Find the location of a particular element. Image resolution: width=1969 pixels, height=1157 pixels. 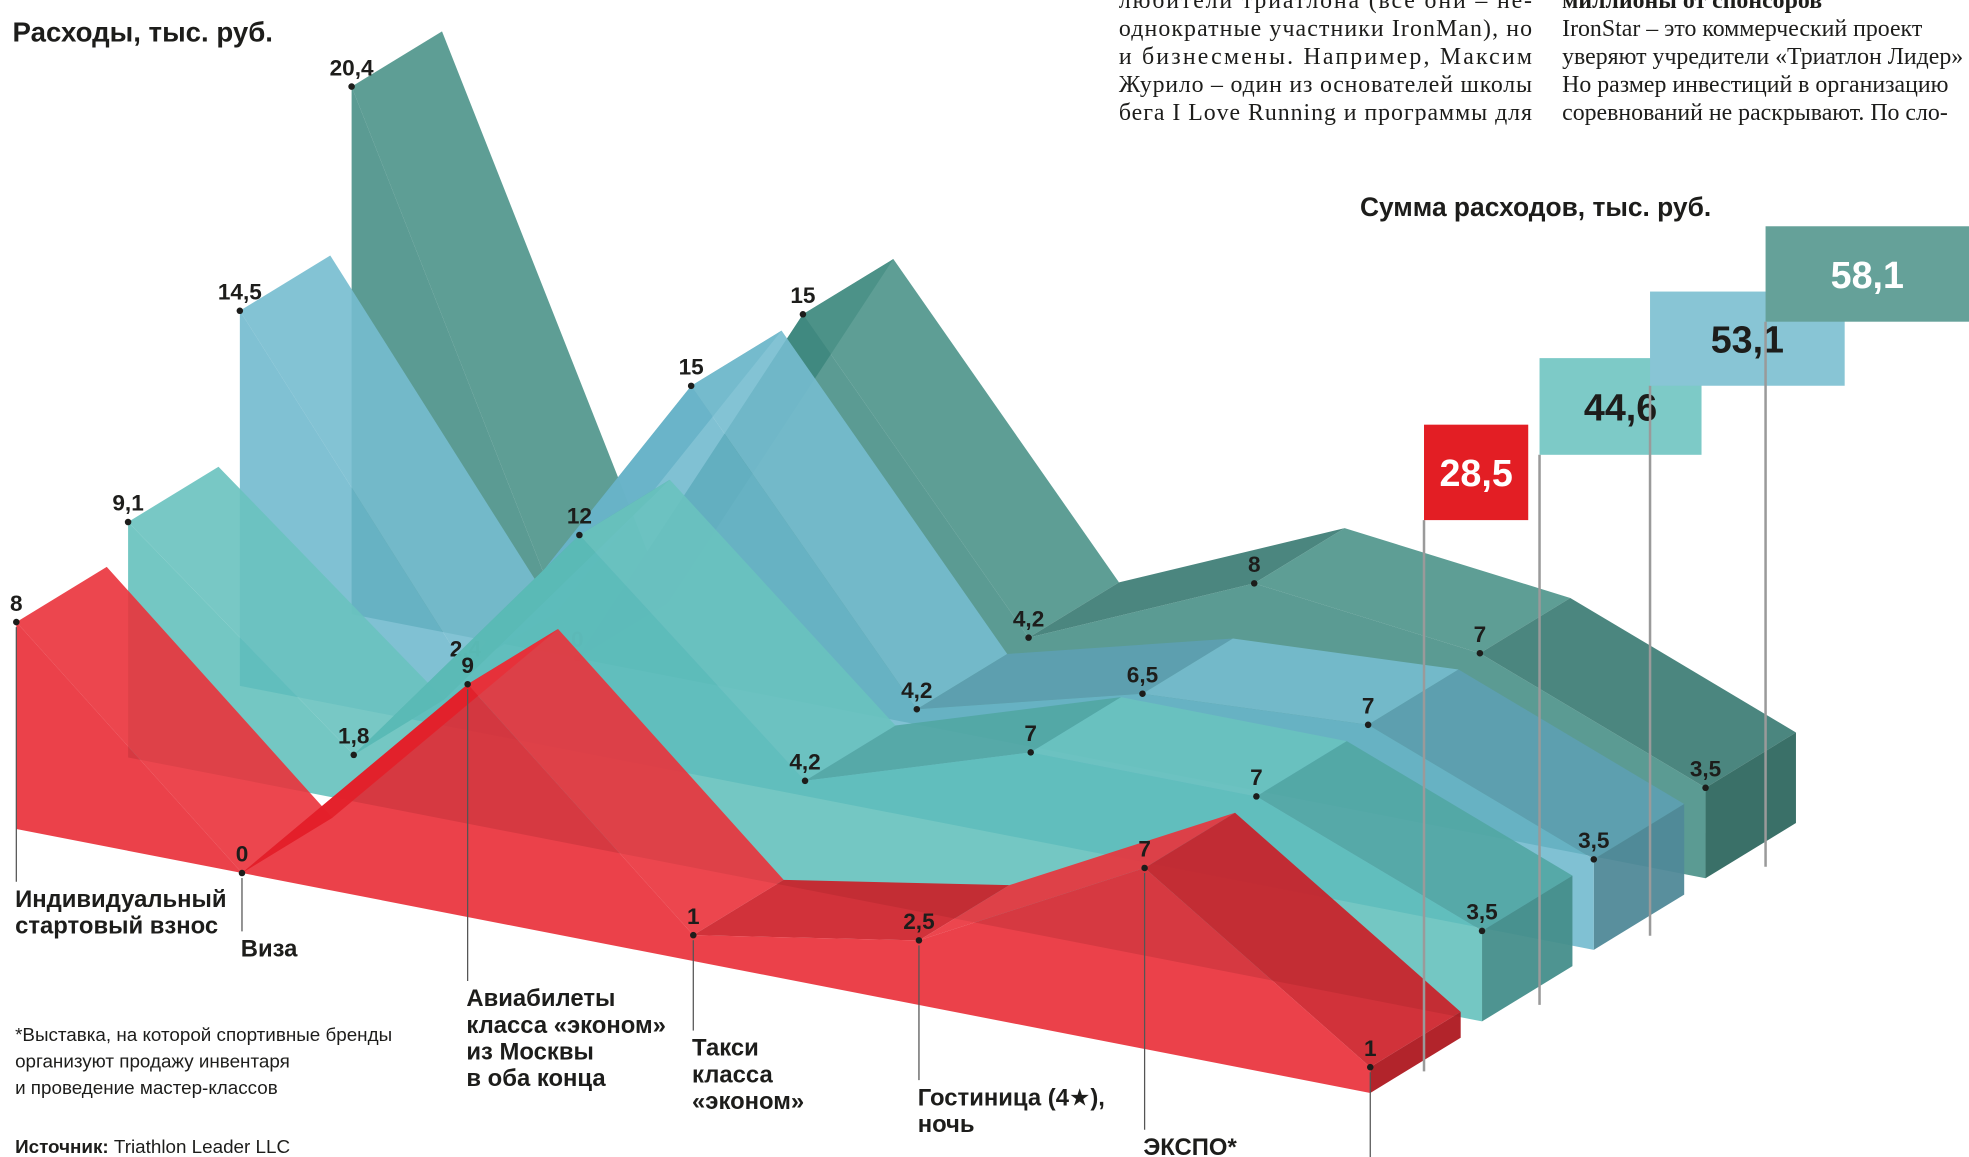

footnote: организуют продажу инвентаря is located at coordinates (152, 1061).